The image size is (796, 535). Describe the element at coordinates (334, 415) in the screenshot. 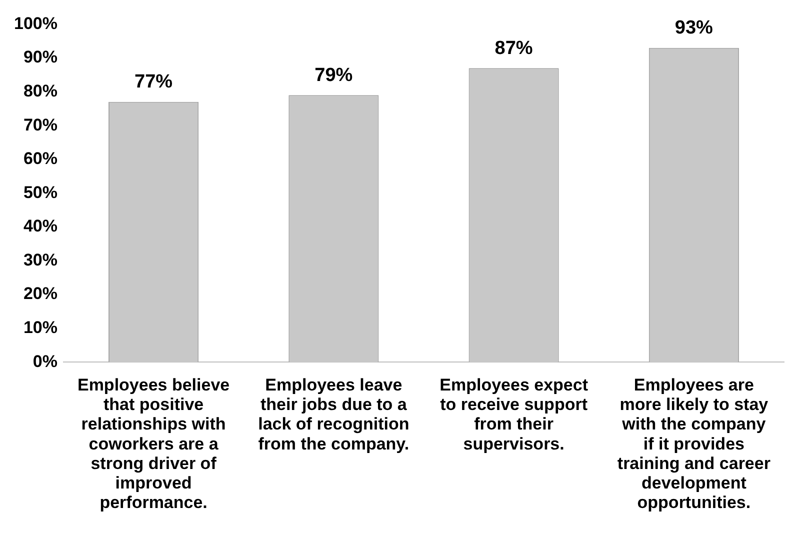

I see `x-tick-label: Employees leave their jobs due to a lack of recognition from the company.` at that location.